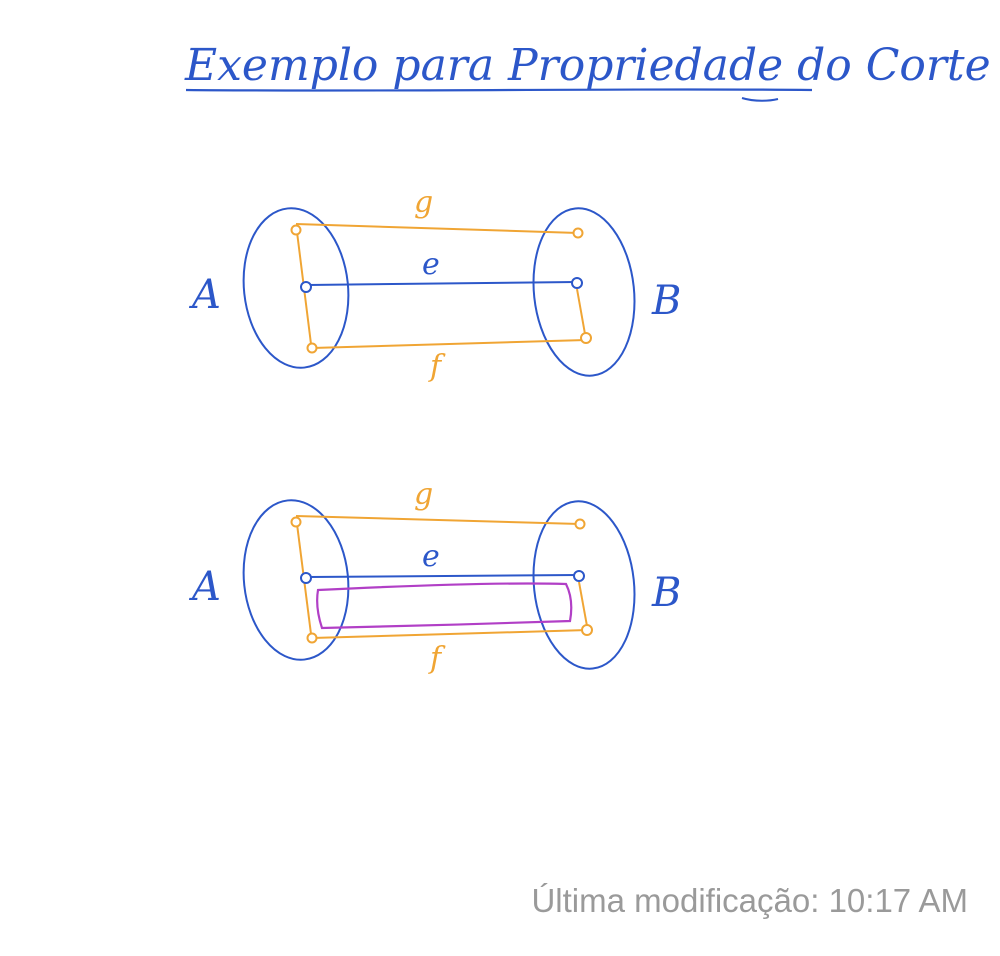 This screenshot has height=956, width=1000. I want to click on diagram-1: A B g e f, so click(434, 284).